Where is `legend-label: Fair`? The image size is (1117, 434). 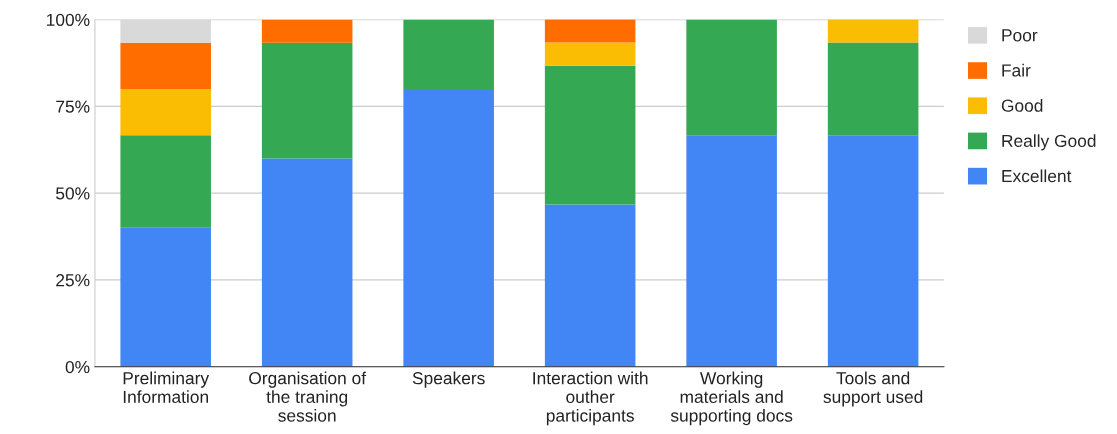
legend-label: Fair is located at coordinates (1016, 70).